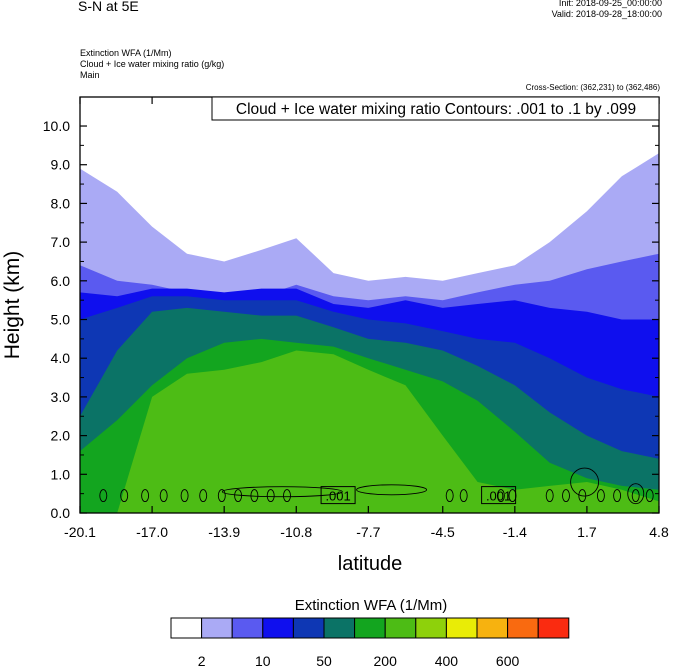 The width and height of the screenshot is (674, 668). What do you see at coordinates (606, 14) in the screenshot?
I see `valid-time: Valid: 2018-09-28_18:00:00` at bounding box center [606, 14].